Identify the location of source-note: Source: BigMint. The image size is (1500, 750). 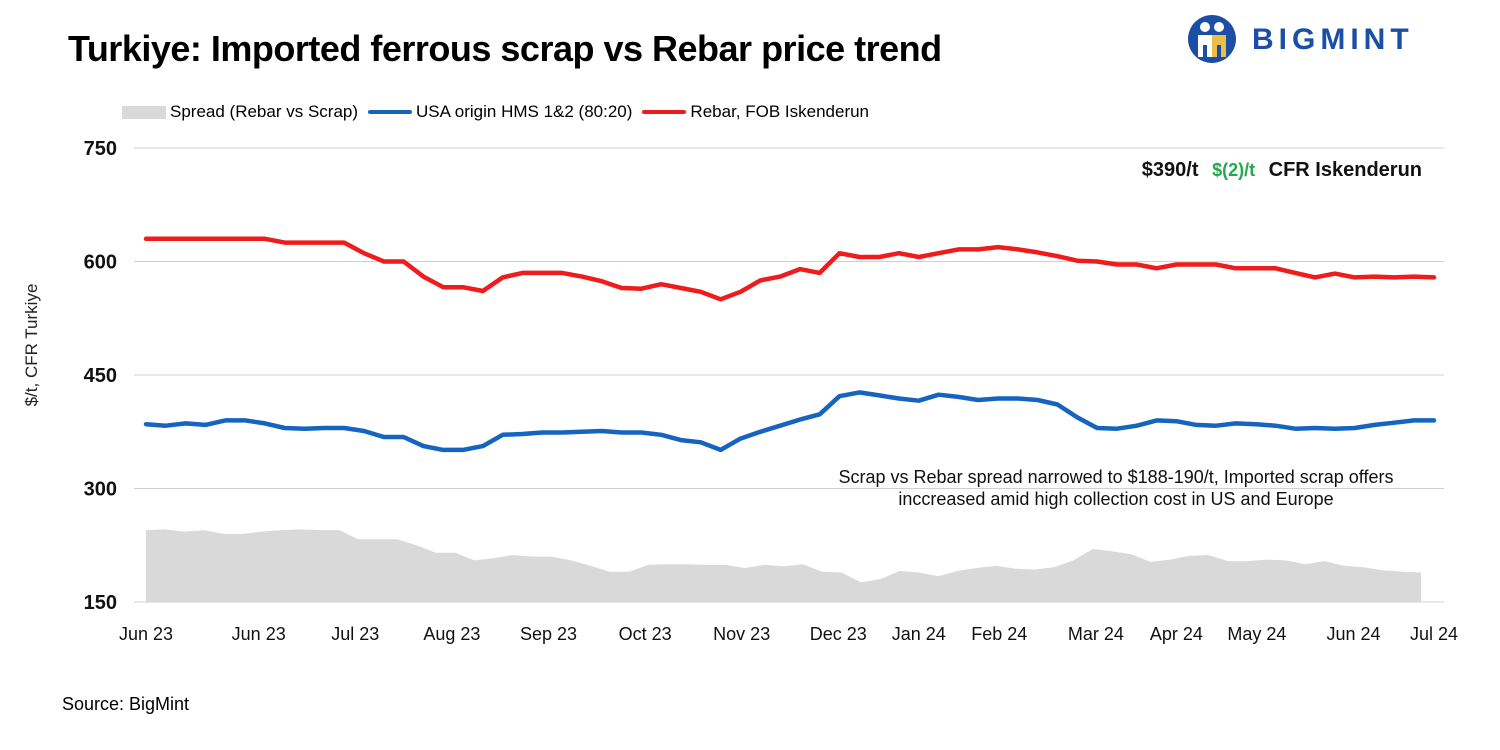
(126, 704).